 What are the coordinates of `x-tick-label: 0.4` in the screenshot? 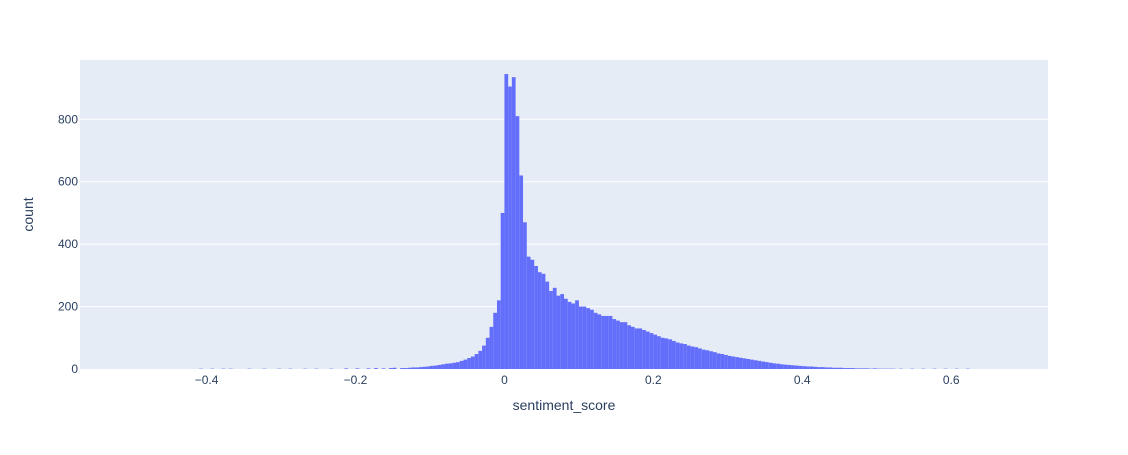 It's located at (802, 380).